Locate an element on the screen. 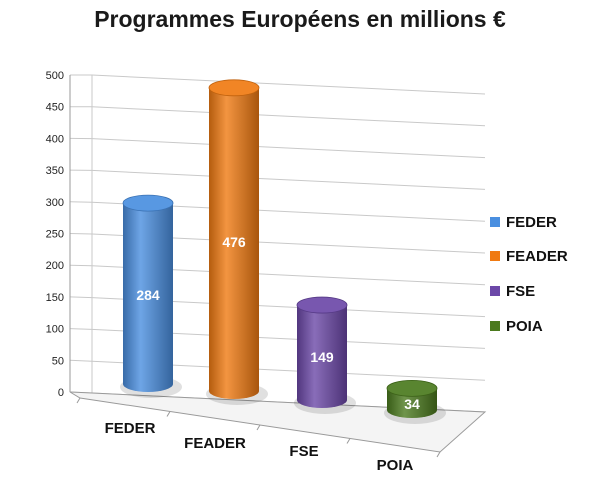 The height and width of the screenshot is (503, 600). legend-label: FSE is located at coordinates (520, 291).